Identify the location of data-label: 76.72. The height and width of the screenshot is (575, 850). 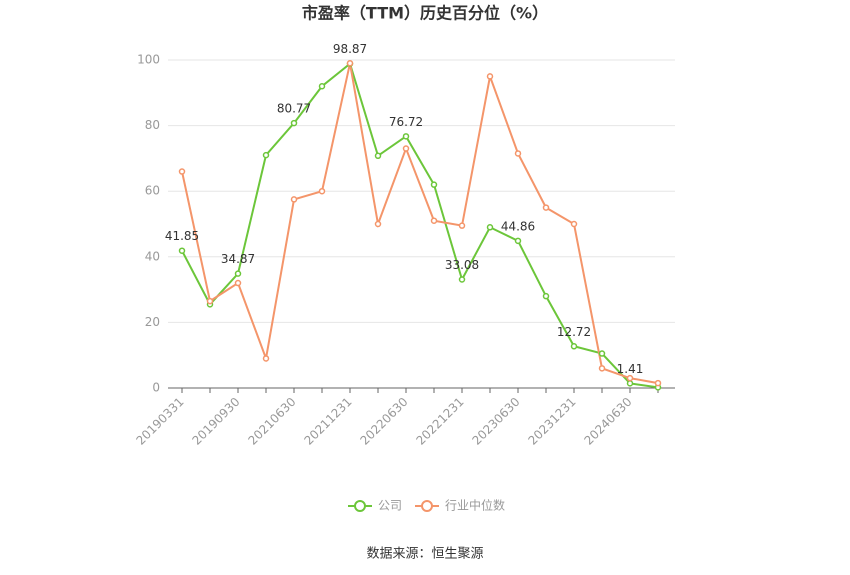
(406, 122).